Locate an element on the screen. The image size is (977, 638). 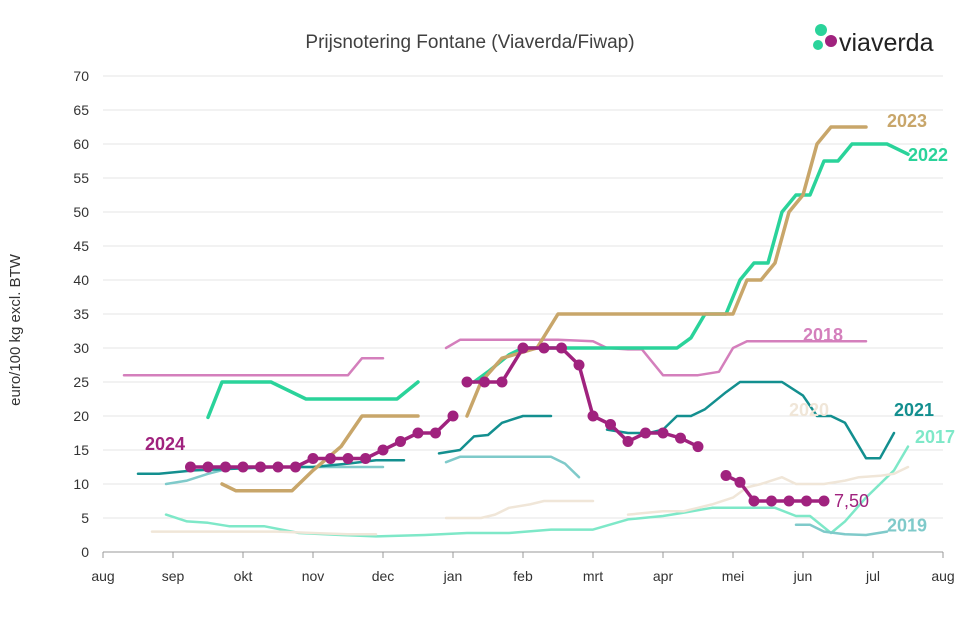
series-label-2019: 2019 is located at coordinates (907, 526).